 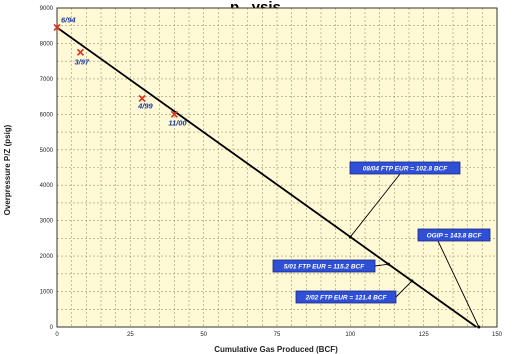 What do you see at coordinates (68, 19) in the screenshot?
I see `data-point-label: 6/94` at bounding box center [68, 19].